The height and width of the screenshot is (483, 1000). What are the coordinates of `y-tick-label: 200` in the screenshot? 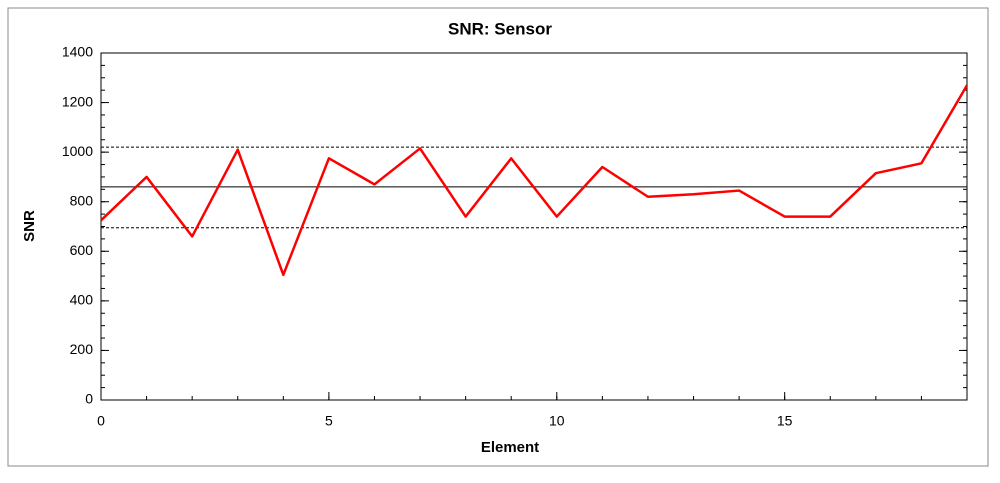 It's located at (82, 349).